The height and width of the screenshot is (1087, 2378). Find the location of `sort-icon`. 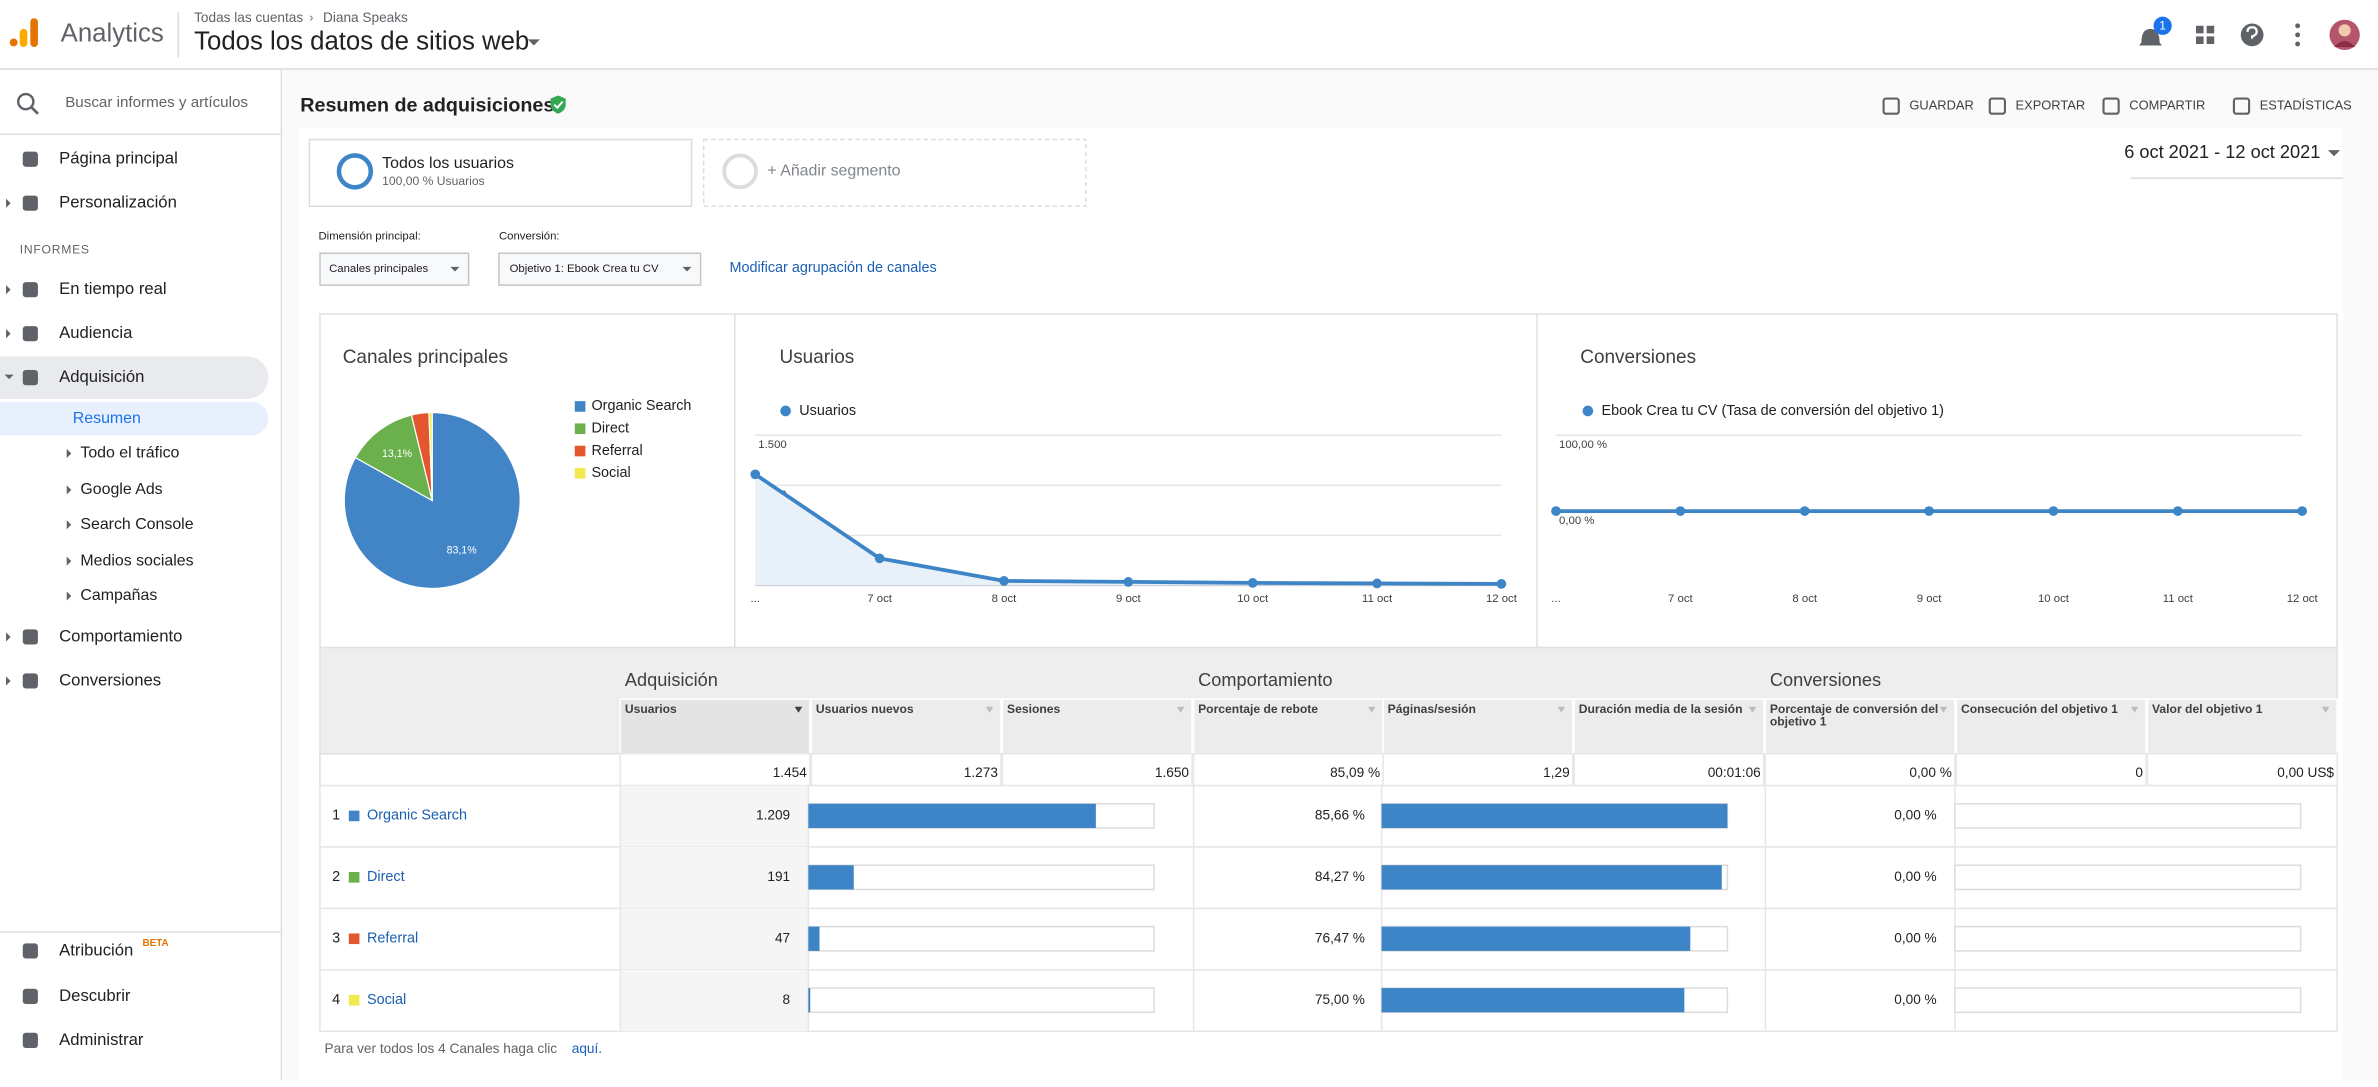

sort-icon is located at coordinates (2325, 709).